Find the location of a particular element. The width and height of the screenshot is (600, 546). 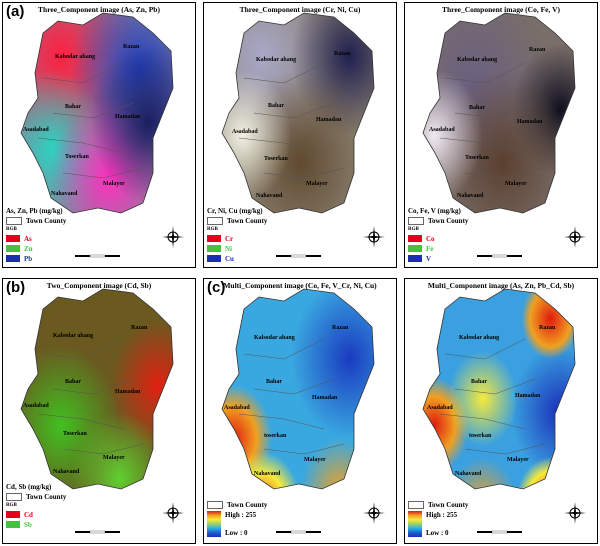

channel-label: As is located at coordinates (28, 238).